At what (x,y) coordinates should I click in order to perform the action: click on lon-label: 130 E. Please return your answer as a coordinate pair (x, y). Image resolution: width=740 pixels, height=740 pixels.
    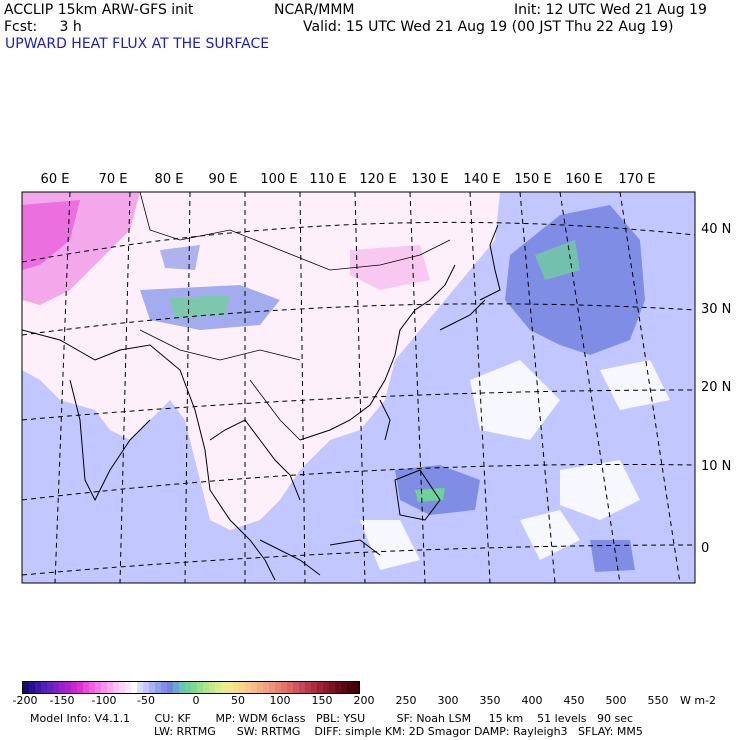
    Looking at the image, I should click on (430, 179).